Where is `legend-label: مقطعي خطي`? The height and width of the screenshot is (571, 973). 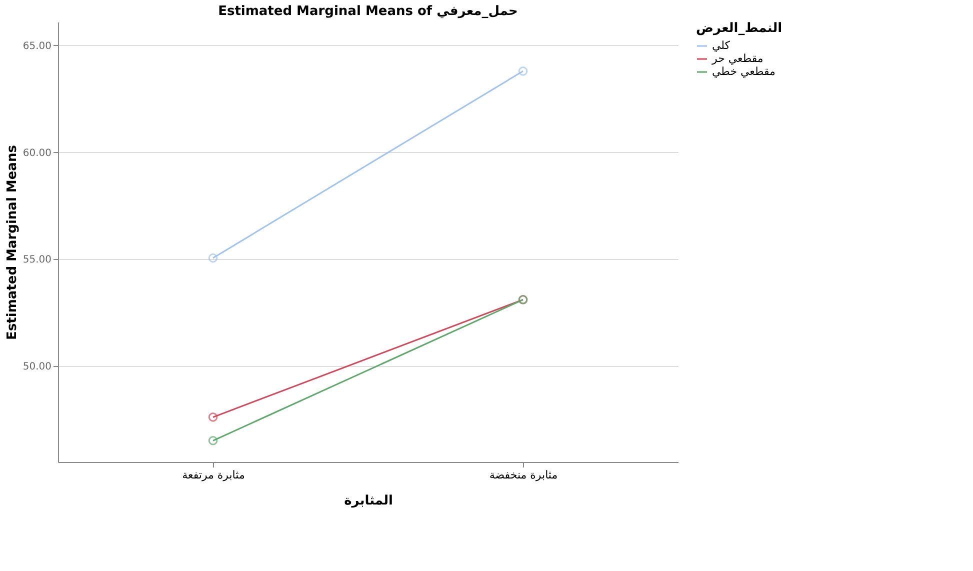 legend-label: مقطعي خطي is located at coordinates (744, 71).